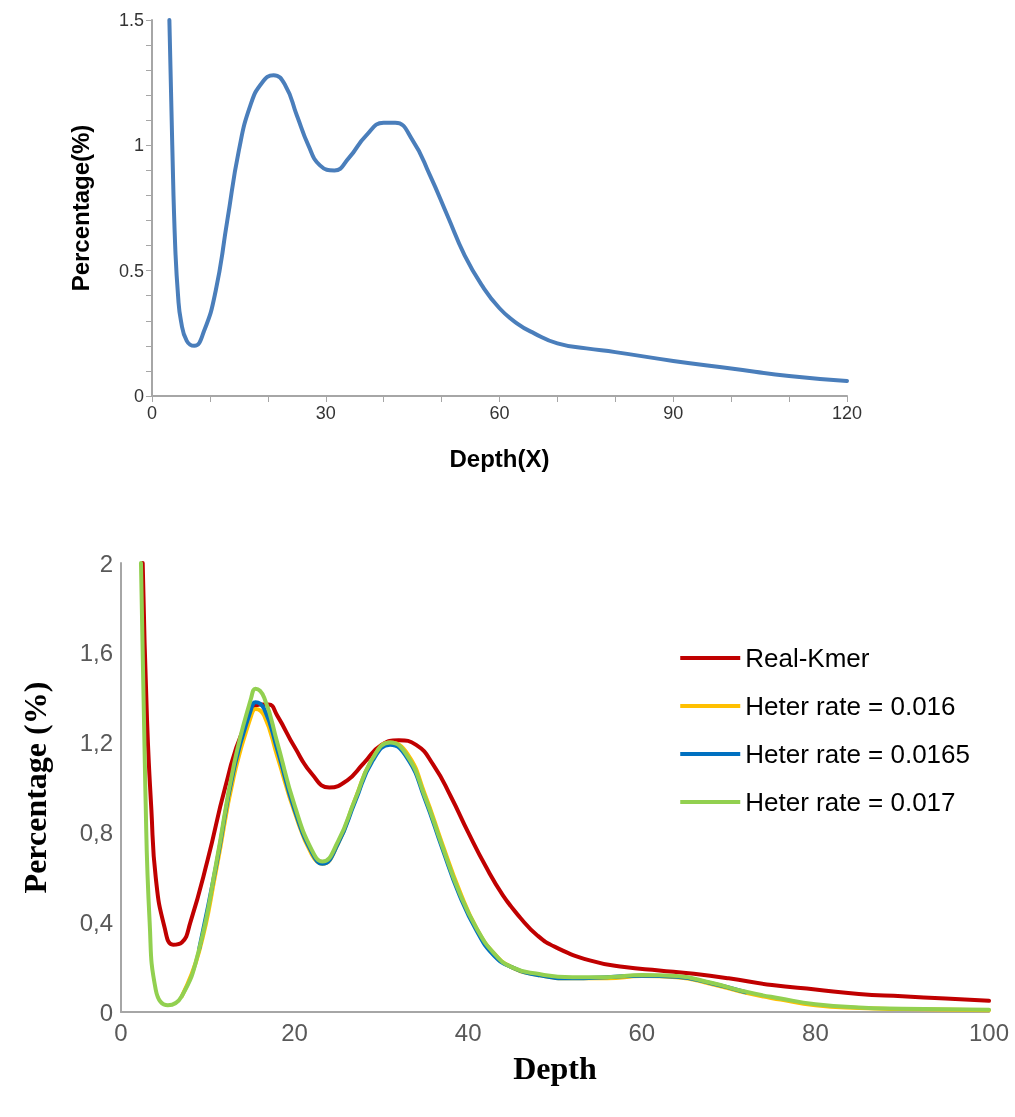 The image size is (1015, 1117). What do you see at coordinates (555, 1068) in the screenshot?
I see `x-axis-title: Depth` at bounding box center [555, 1068].